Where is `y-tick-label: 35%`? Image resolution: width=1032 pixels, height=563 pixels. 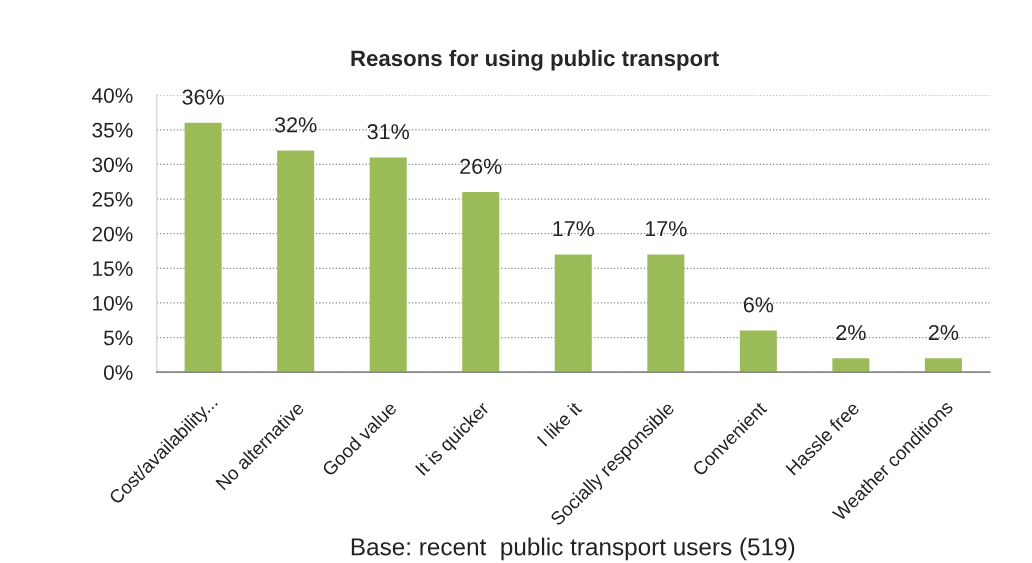 y-tick-label: 35% is located at coordinates (112, 130).